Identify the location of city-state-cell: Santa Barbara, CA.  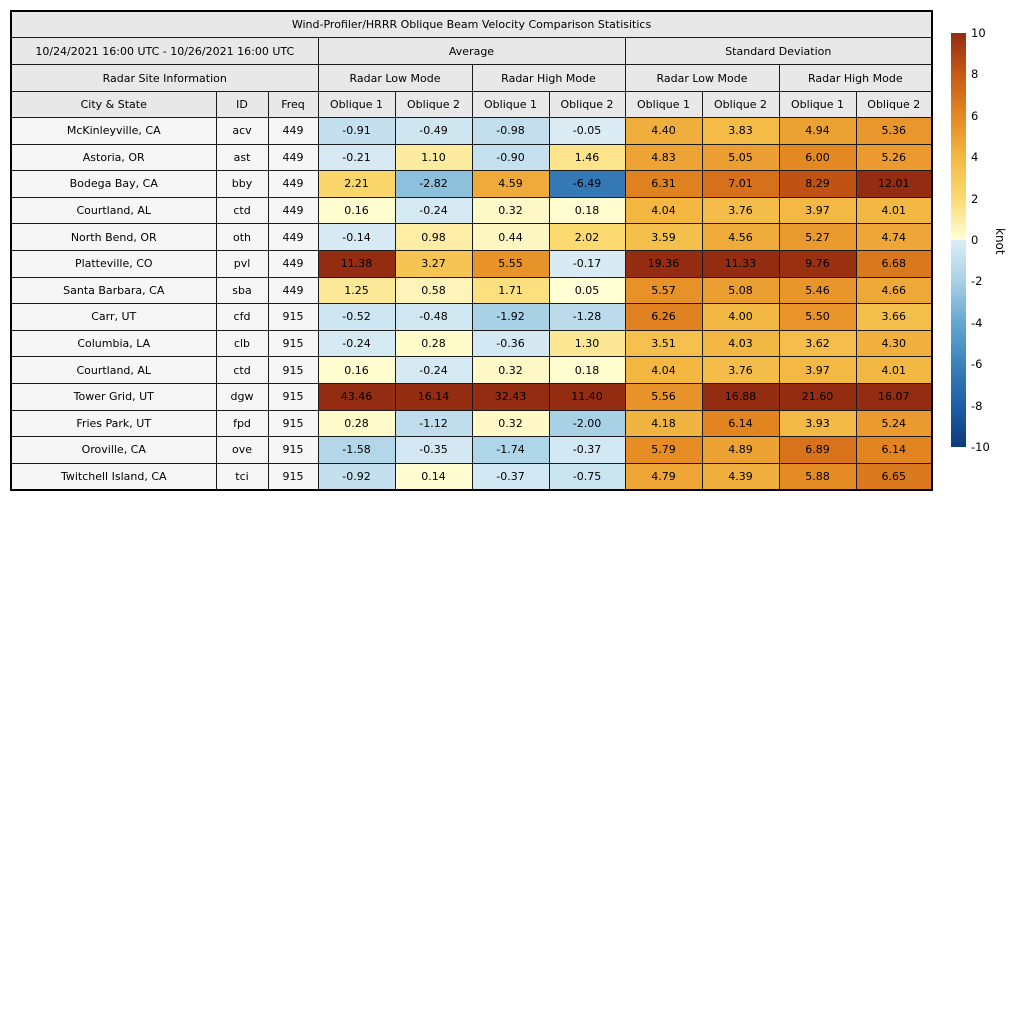
(113, 290).